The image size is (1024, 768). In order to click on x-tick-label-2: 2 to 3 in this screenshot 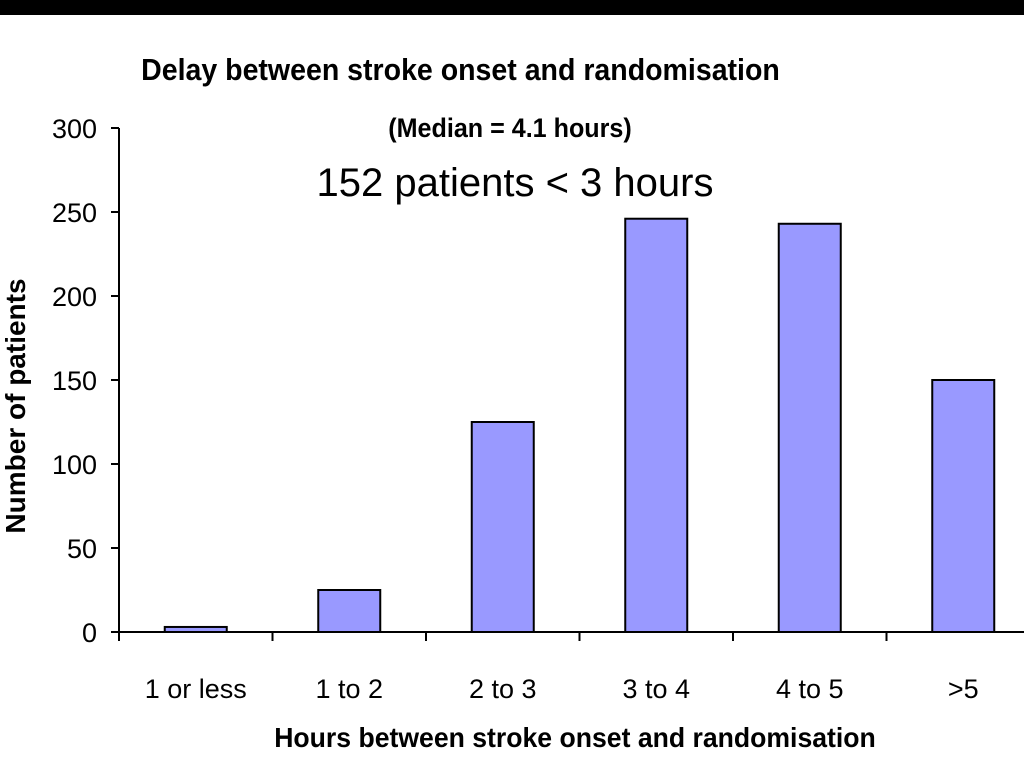, I will do `click(503, 689)`.